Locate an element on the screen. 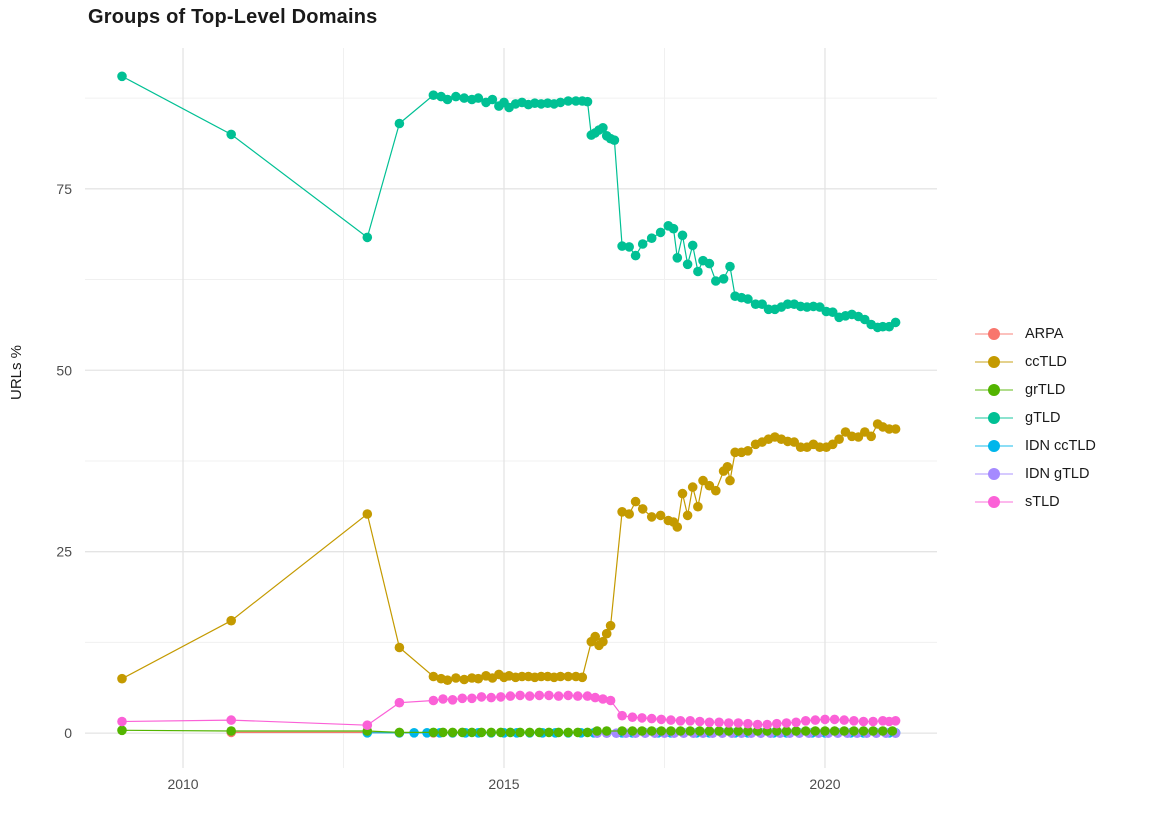 This screenshot has width=1164, height=827. legend-item-cctld: ccTLD is located at coordinates (1035, 362).